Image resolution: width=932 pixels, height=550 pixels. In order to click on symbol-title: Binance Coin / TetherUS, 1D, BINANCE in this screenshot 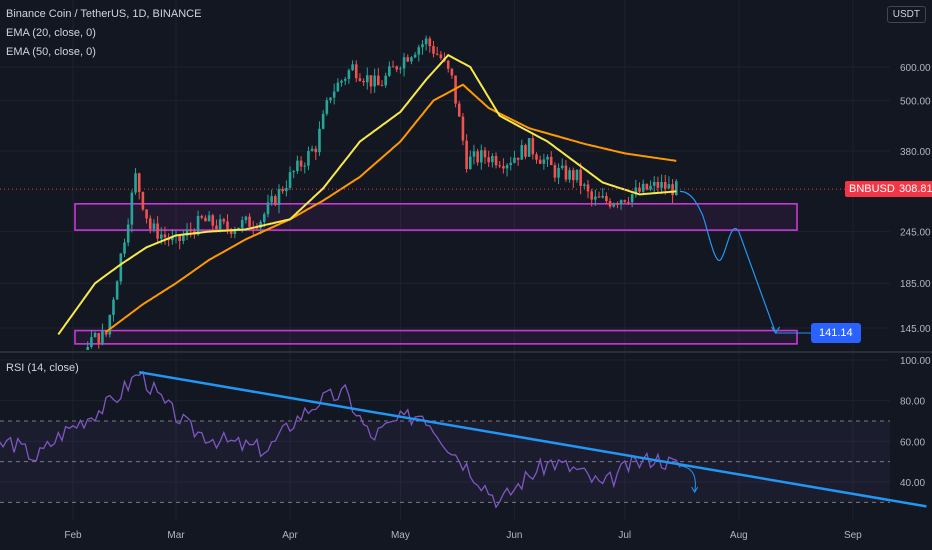, I will do `click(104, 14)`.